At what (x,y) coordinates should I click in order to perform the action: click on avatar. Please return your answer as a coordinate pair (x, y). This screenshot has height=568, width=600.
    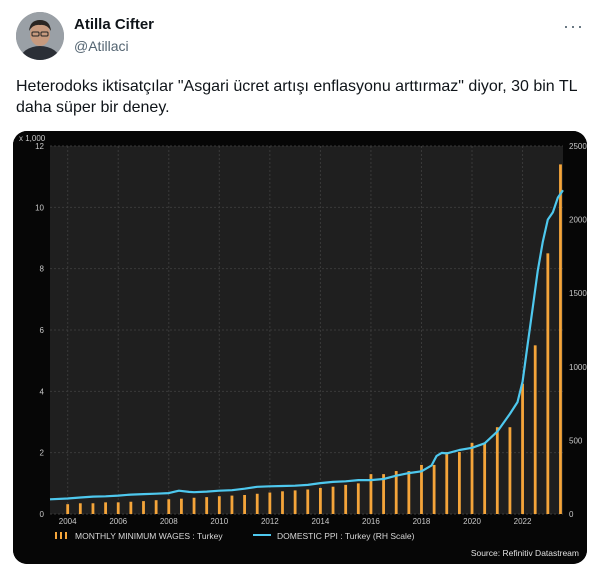
    Looking at the image, I should click on (40, 36).